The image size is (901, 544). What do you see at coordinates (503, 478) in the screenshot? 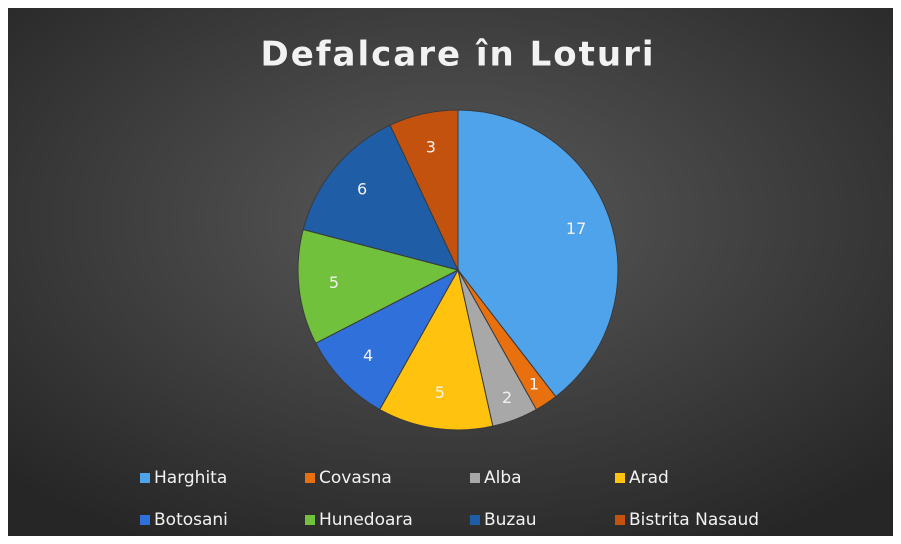
I see `legend-label: Alba` at bounding box center [503, 478].